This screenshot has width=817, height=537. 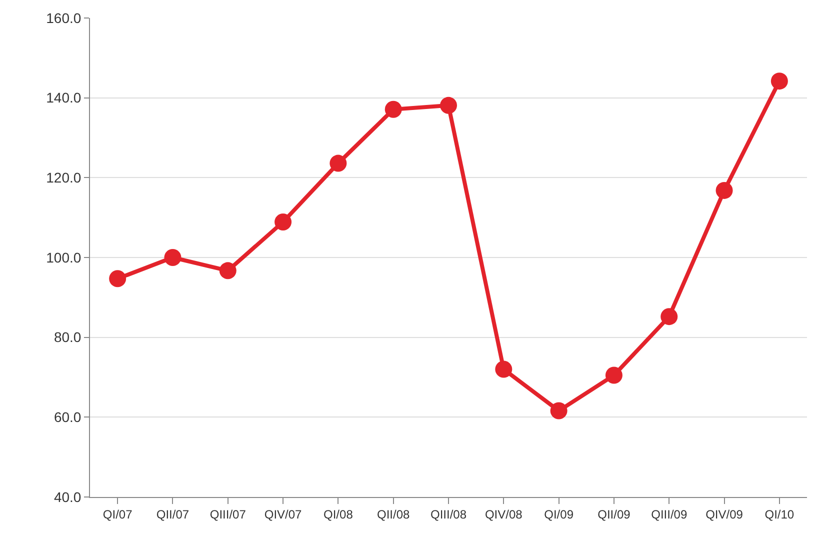 I want to click on y-tick-label: 80.0, so click(x=68, y=337).